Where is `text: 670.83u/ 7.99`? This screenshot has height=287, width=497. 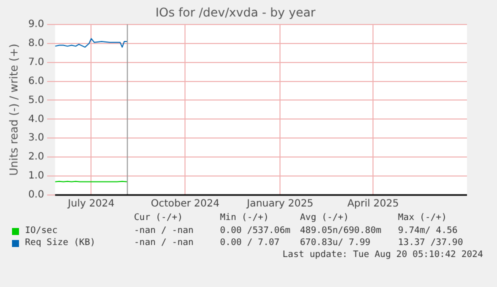
text: 670.83u/ 7.99 is located at coordinates (335, 243).